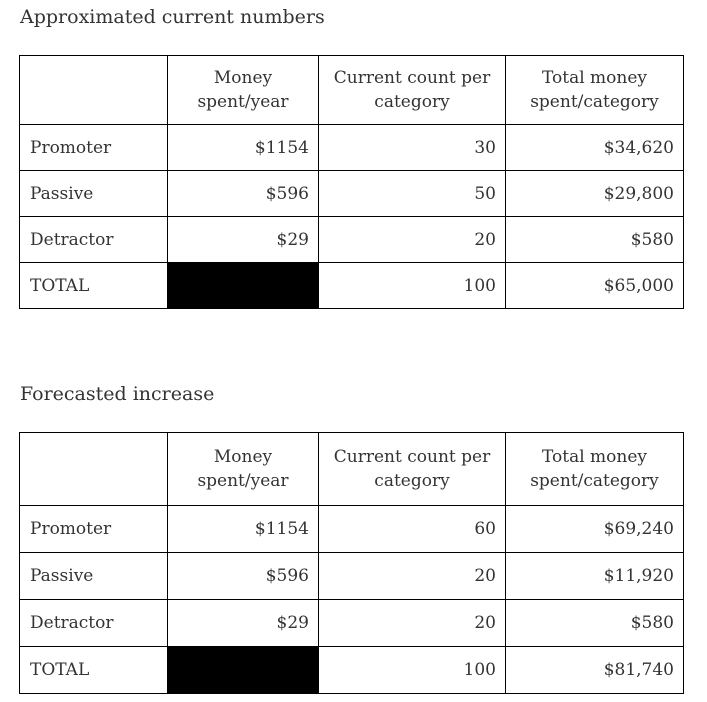 The width and height of the screenshot is (707, 702). I want to click on table-row-passive: Passive $596 50 $29,800, so click(351, 193).